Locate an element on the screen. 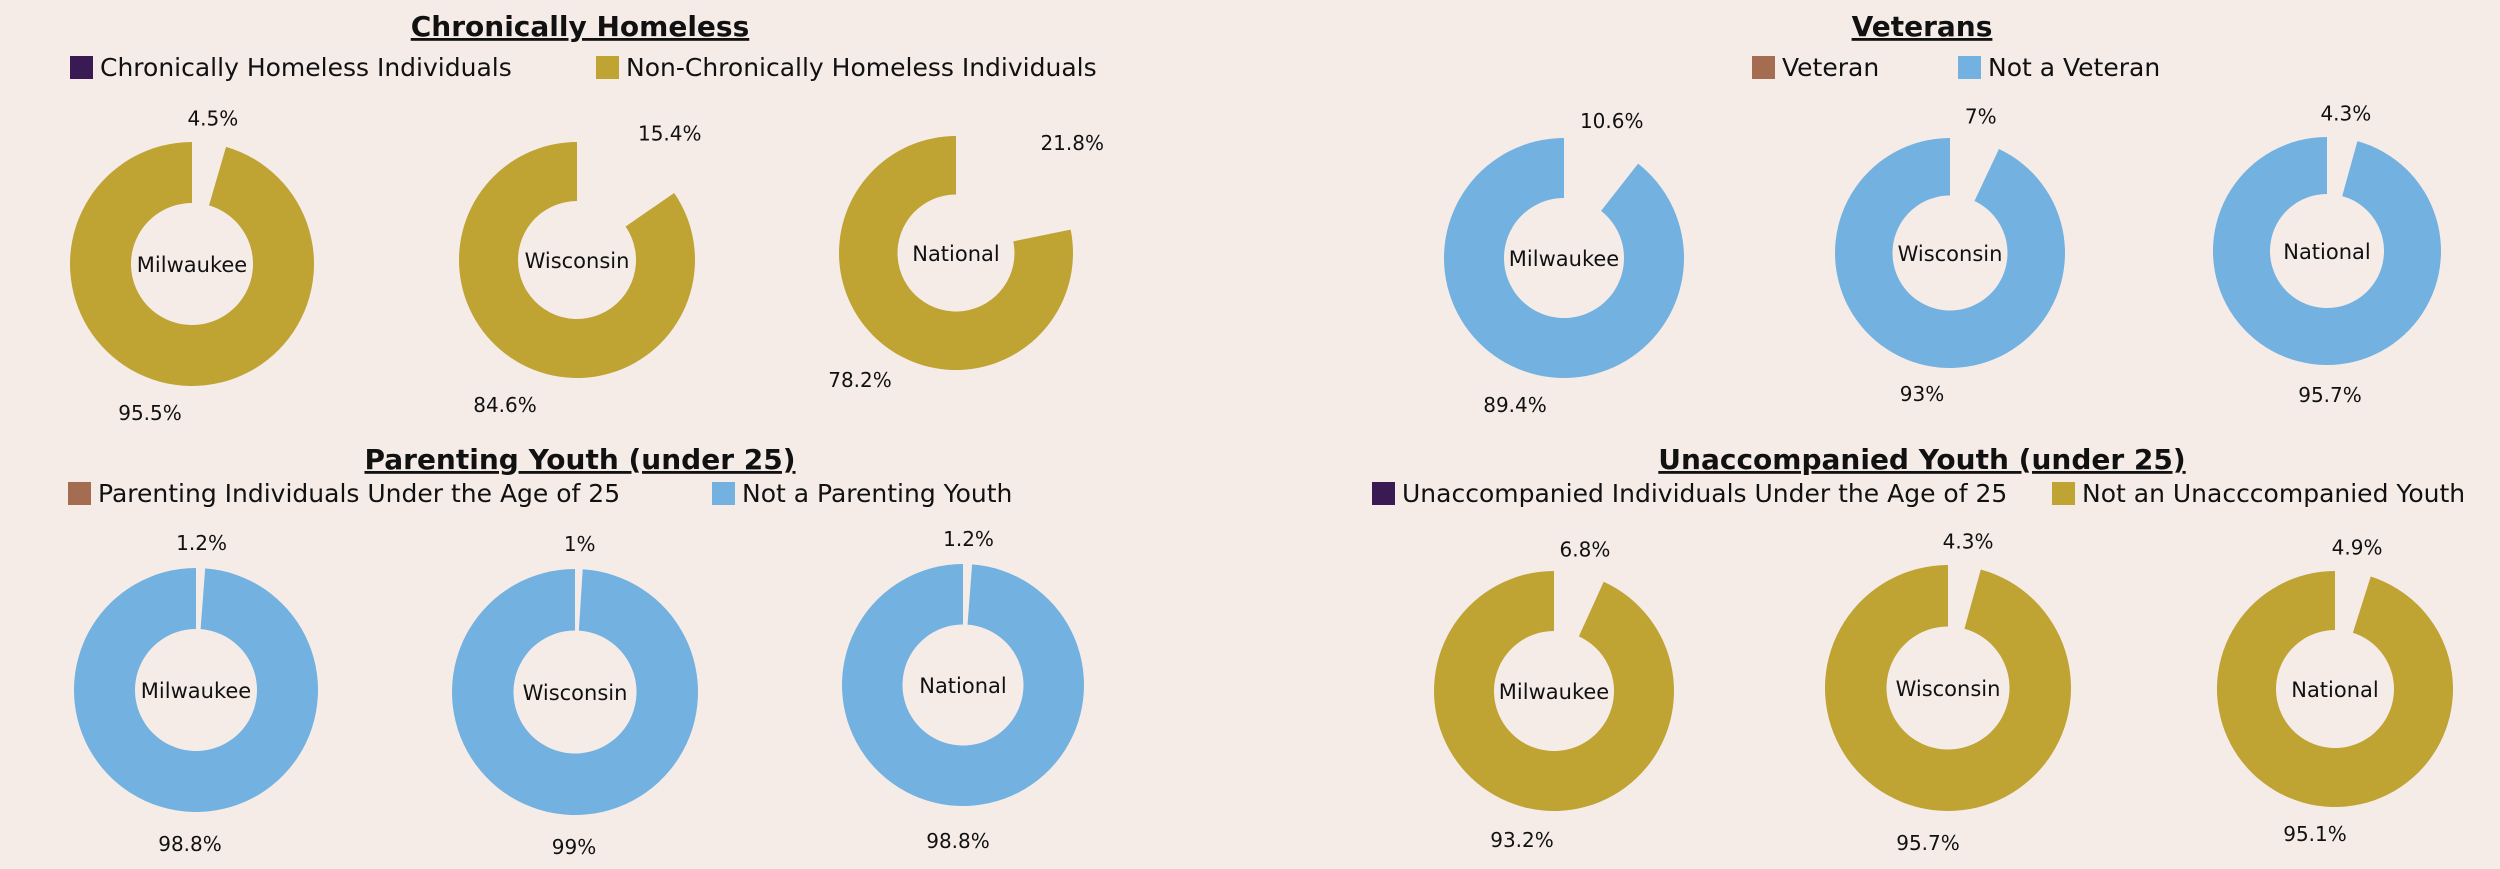 The height and width of the screenshot is (869, 2500). data-label: 6.8% is located at coordinates (1585, 549).